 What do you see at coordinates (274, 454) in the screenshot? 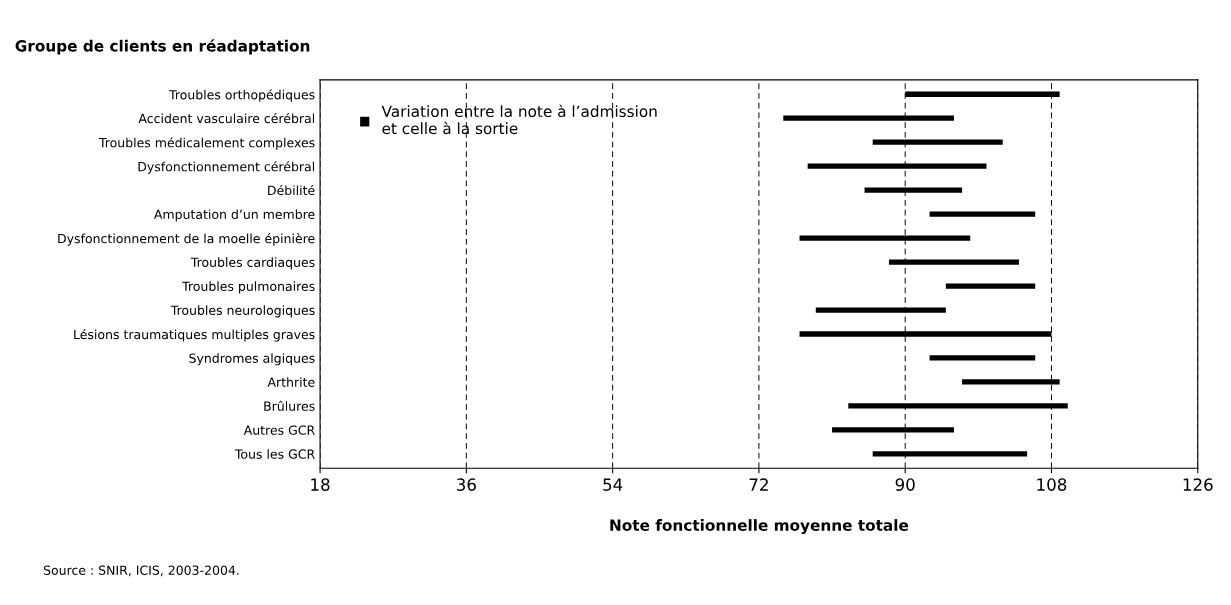
I see `y-tick-label: Tous les GCR` at bounding box center [274, 454].